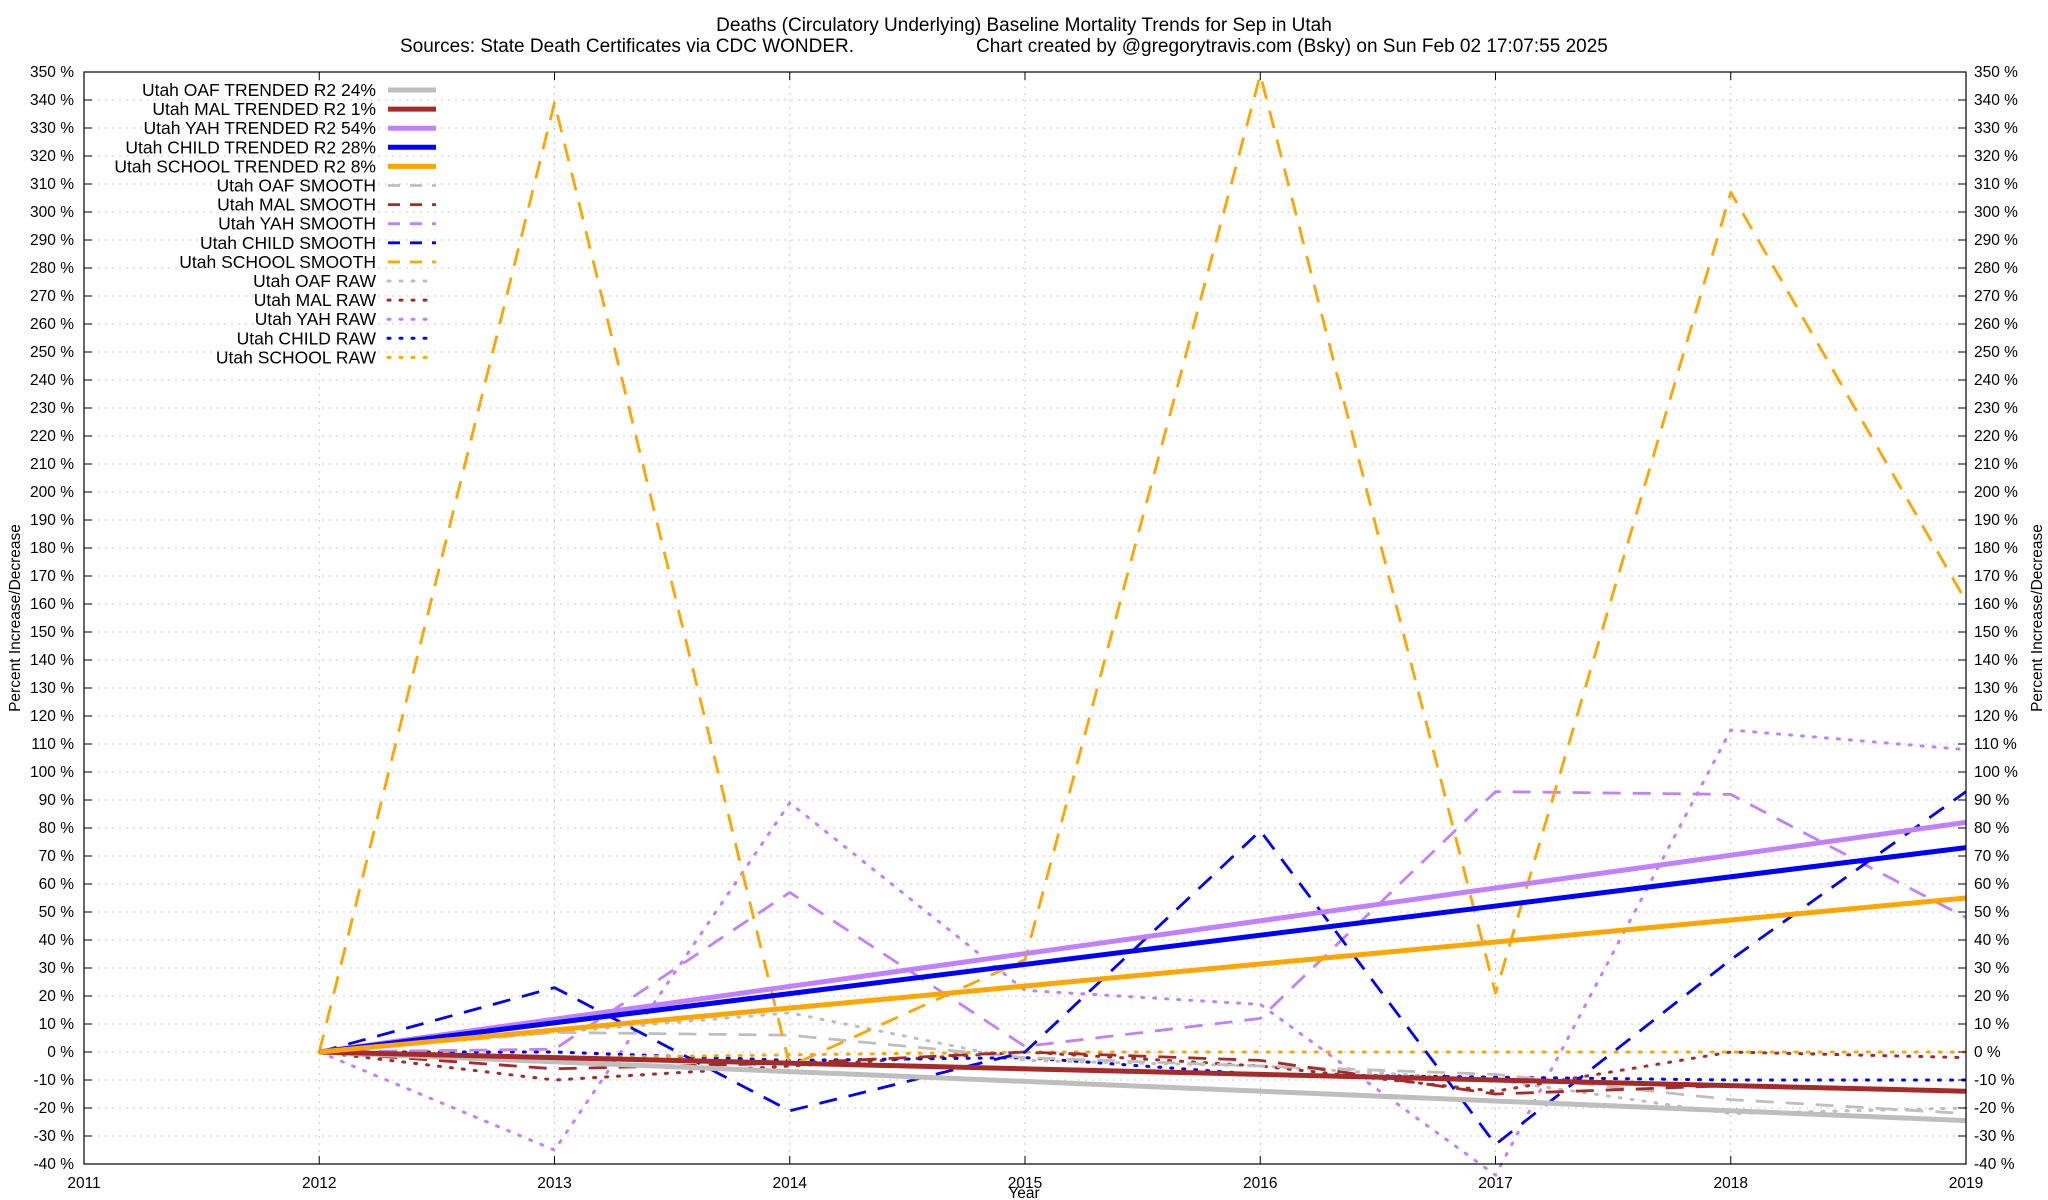 The height and width of the screenshot is (1200, 2048). What do you see at coordinates (1996, 296) in the screenshot?
I see `y-tick-label-right: 270 %` at bounding box center [1996, 296].